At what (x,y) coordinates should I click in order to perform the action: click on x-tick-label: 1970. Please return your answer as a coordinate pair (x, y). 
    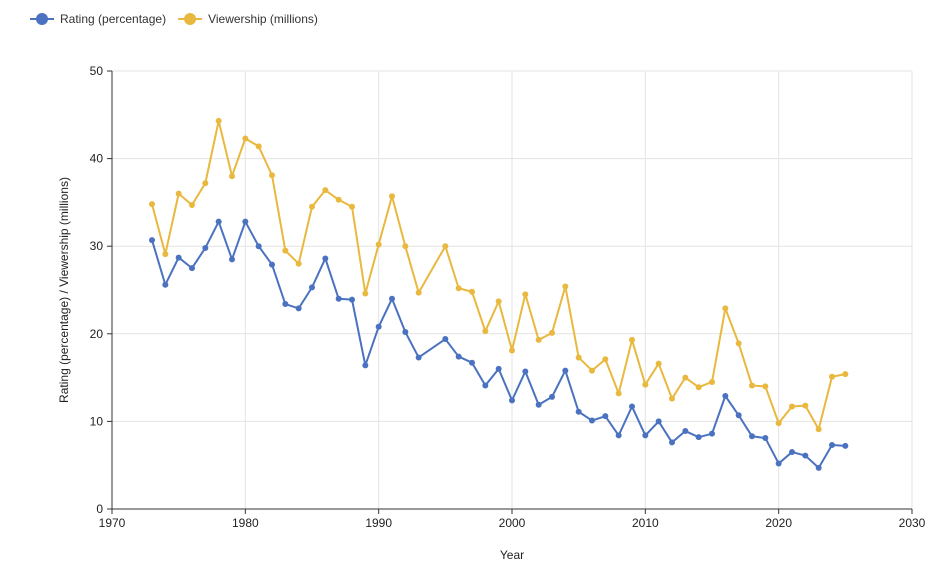
    Looking at the image, I should click on (112, 523).